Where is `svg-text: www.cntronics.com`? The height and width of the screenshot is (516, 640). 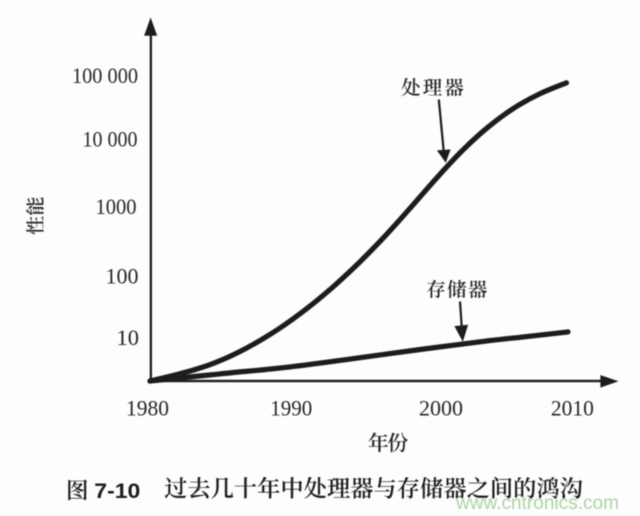
svg-text: www.cntronics.com is located at coordinates (537, 503).